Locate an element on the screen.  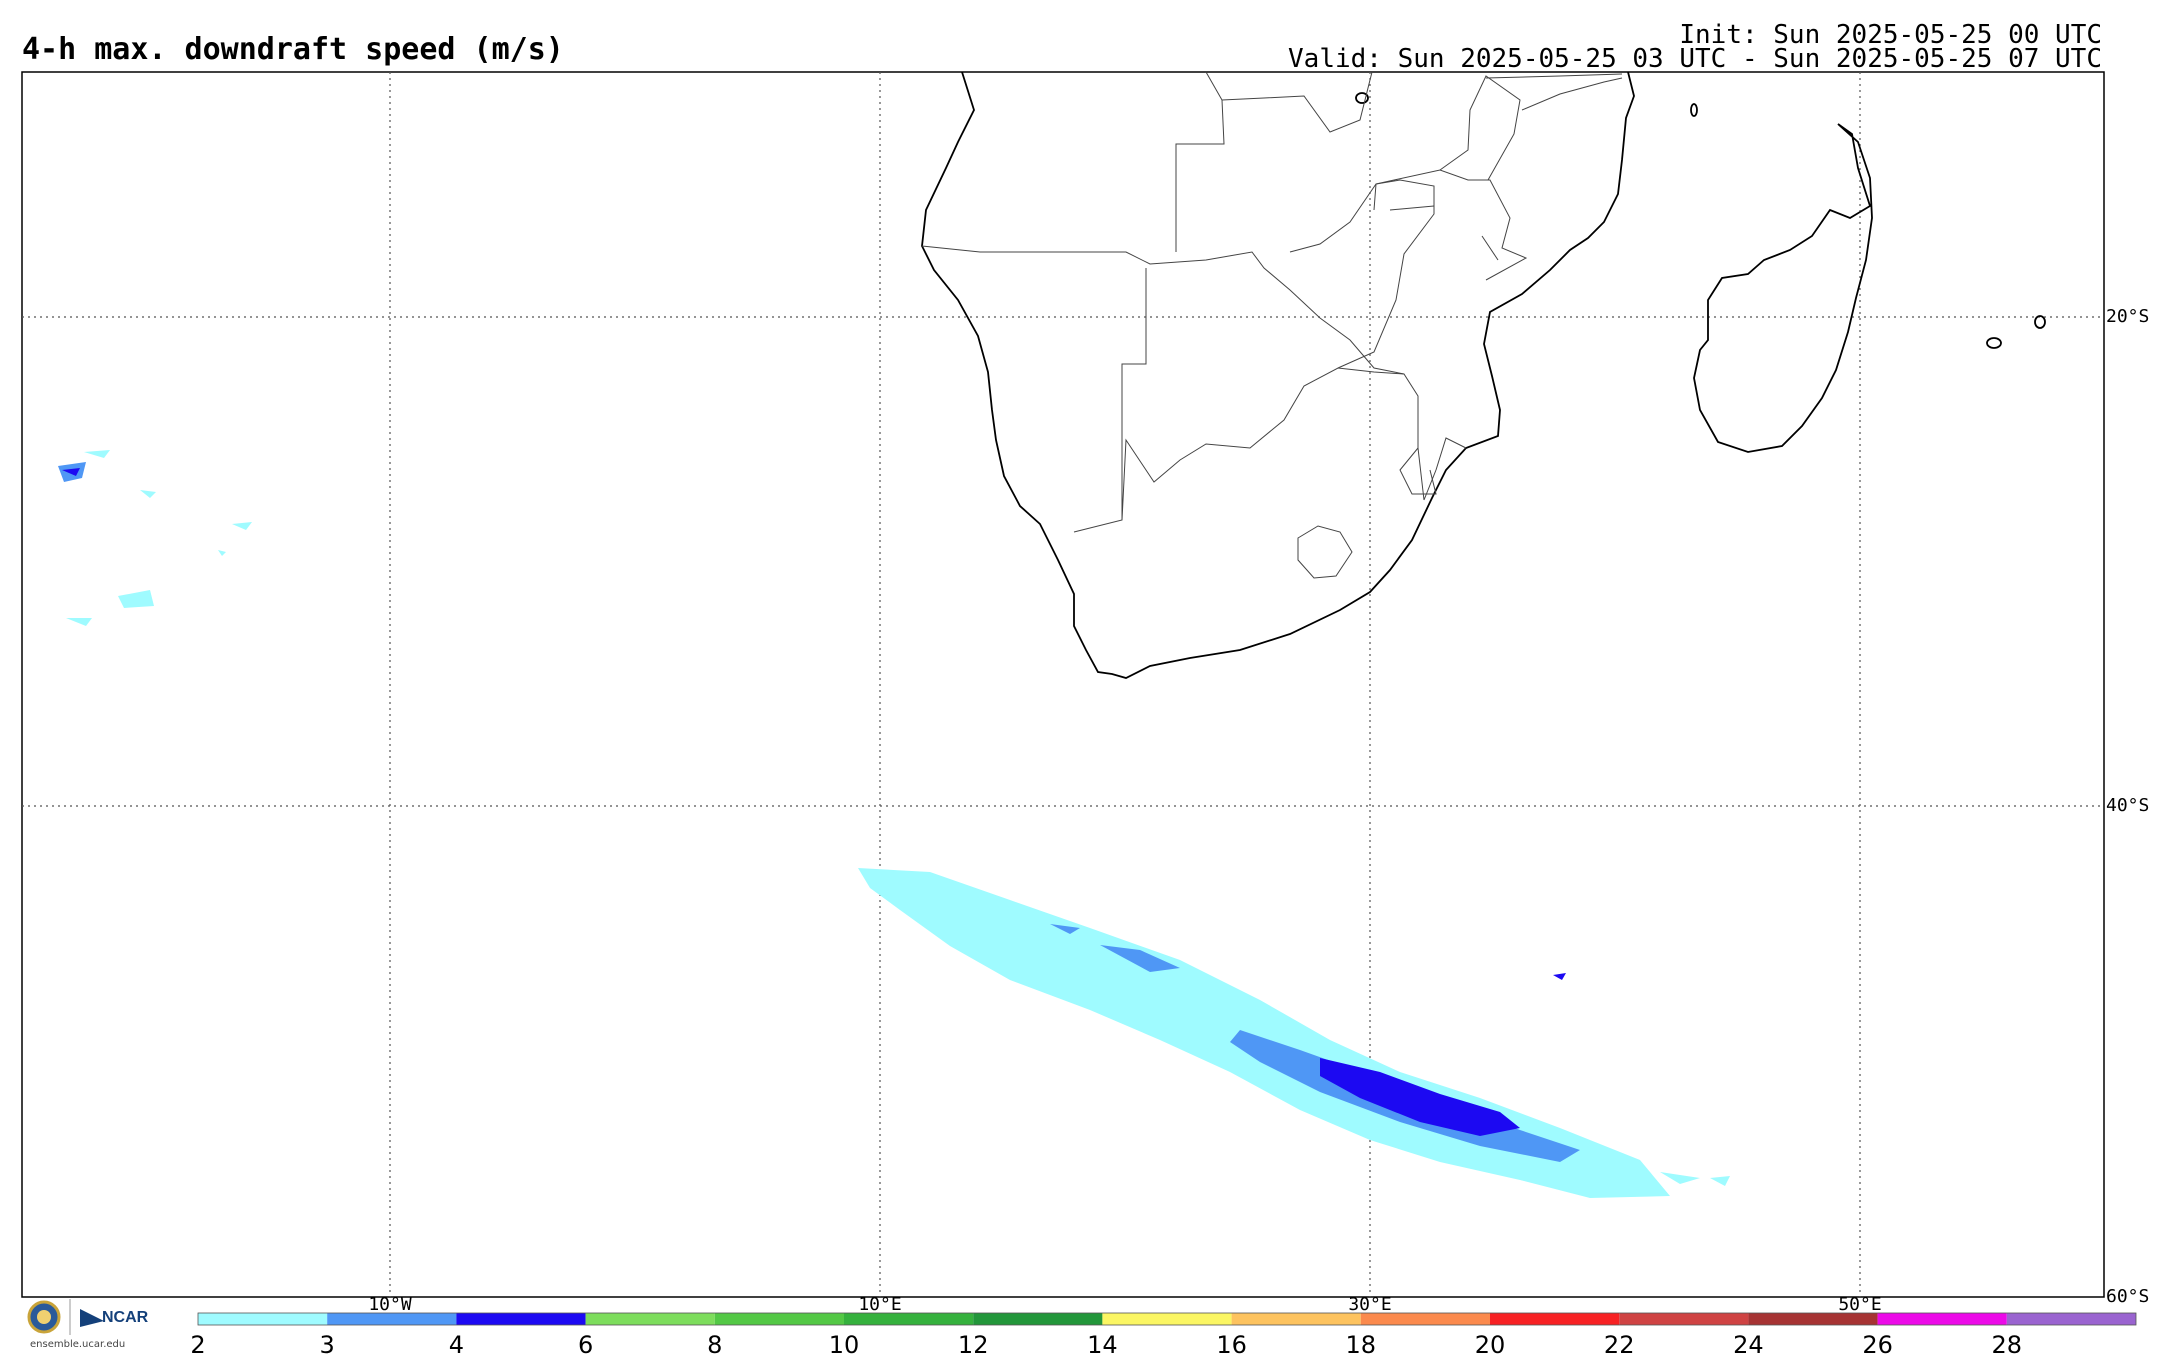
lon-labels: 10°W 10°E 30°E 50°E is located at coordinates (1124, 1304).